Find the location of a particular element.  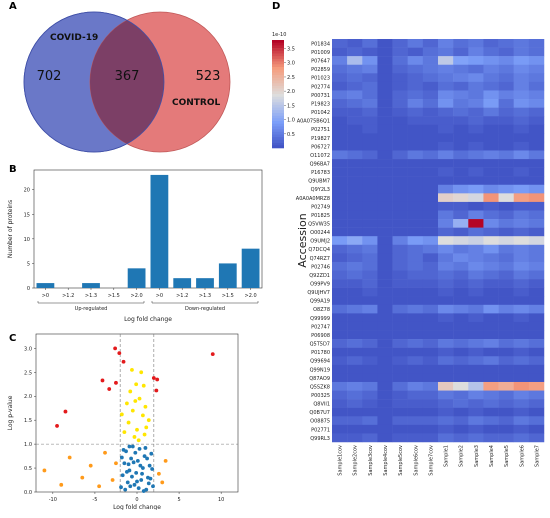

group-label: Up-regulated is located at coordinates (91, 309).